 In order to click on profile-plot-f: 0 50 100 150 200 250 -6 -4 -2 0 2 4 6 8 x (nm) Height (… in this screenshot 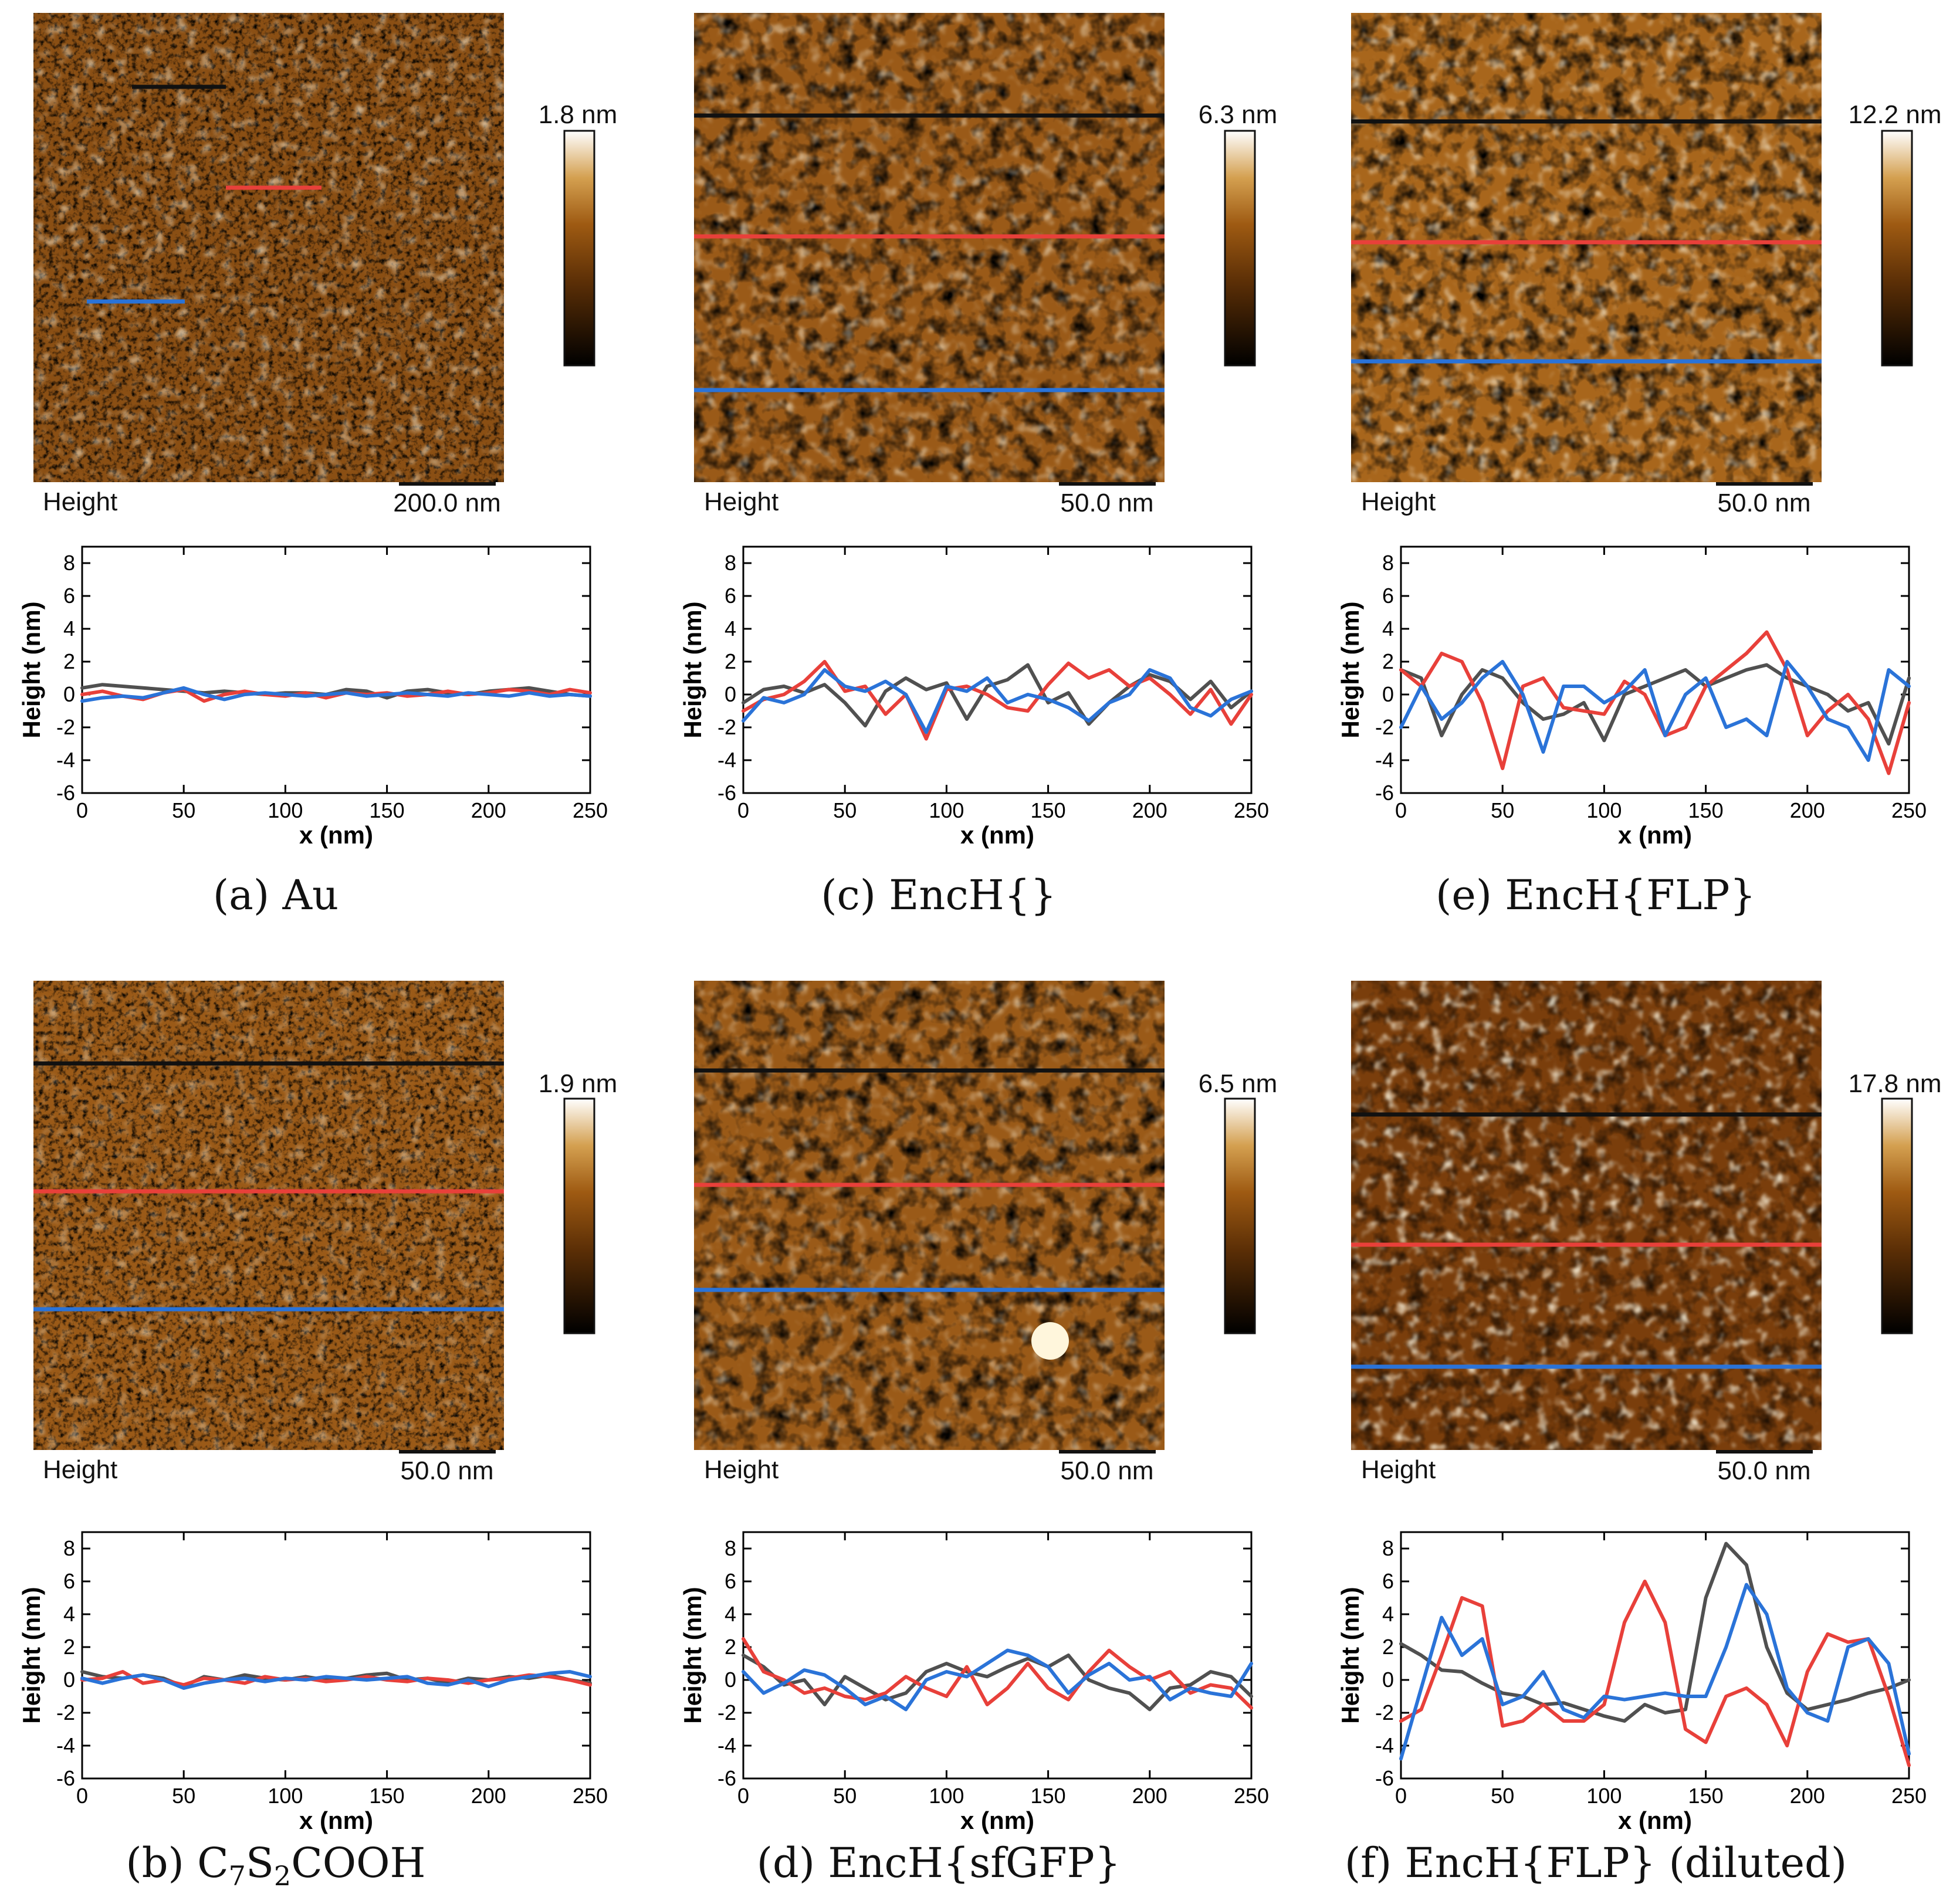, I will do `click(1631, 1682)`.